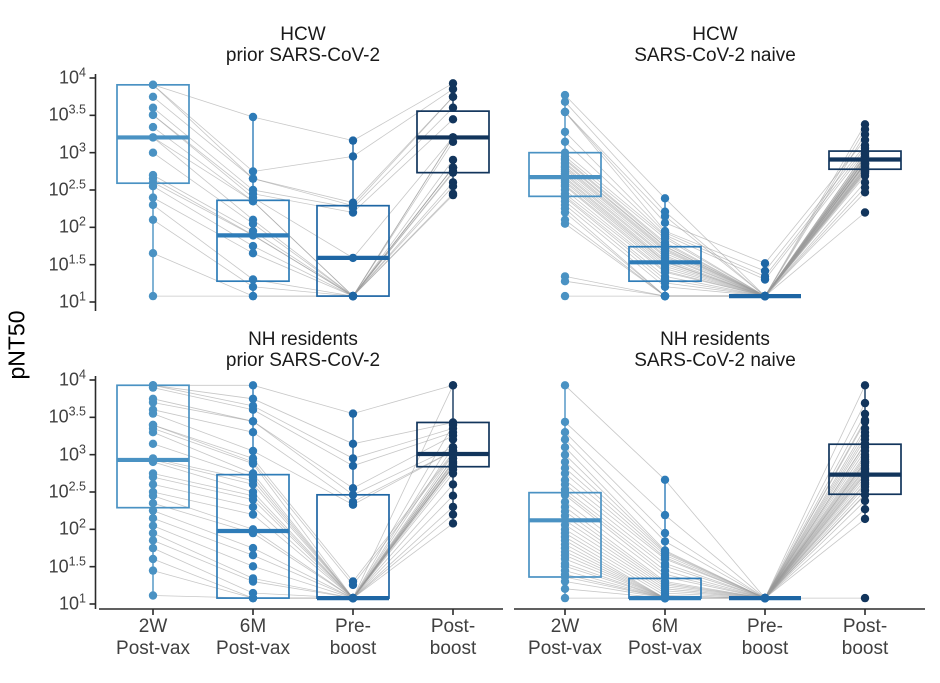 The width and height of the screenshot is (940, 683). What do you see at coordinates (765, 626) in the screenshot?
I see `x-tick-label-line: Pre-` at bounding box center [765, 626].